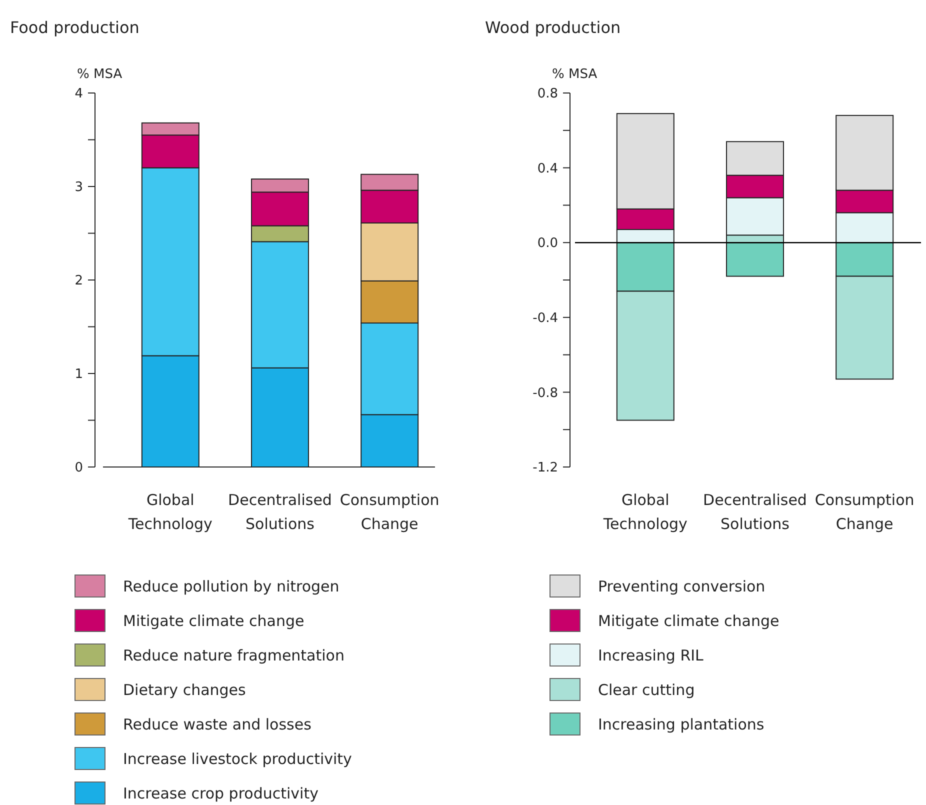 This screenshot has height=805, width=926. Describe the element at coordinates (545, 393) in the screenshot. I see `y-tick-label: -0.8` at that location.